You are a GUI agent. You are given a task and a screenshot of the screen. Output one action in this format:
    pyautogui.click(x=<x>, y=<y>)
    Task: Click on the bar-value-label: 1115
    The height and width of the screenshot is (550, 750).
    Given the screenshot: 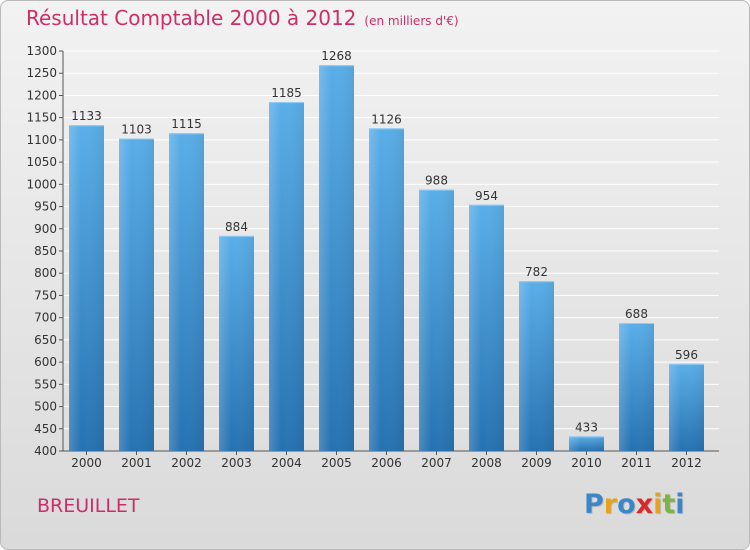 What is the action you would take?
    pyautogui.click(x=186, y=124)
    